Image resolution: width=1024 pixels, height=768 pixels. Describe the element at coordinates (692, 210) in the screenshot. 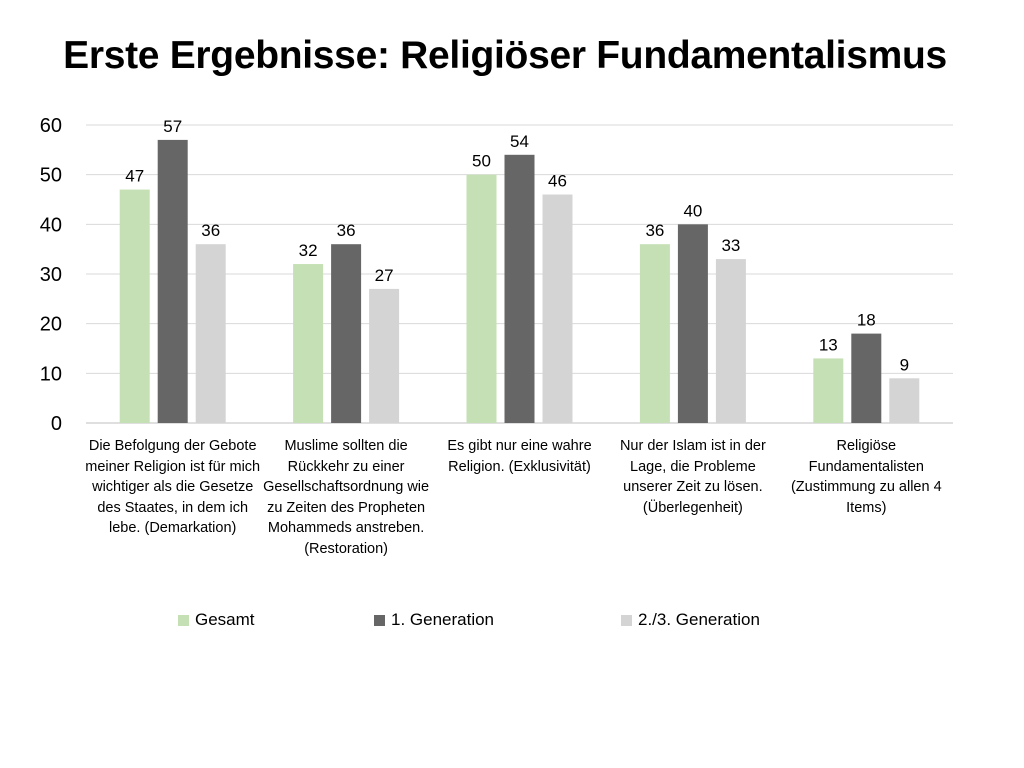

I see `data-label: 40` at that location.